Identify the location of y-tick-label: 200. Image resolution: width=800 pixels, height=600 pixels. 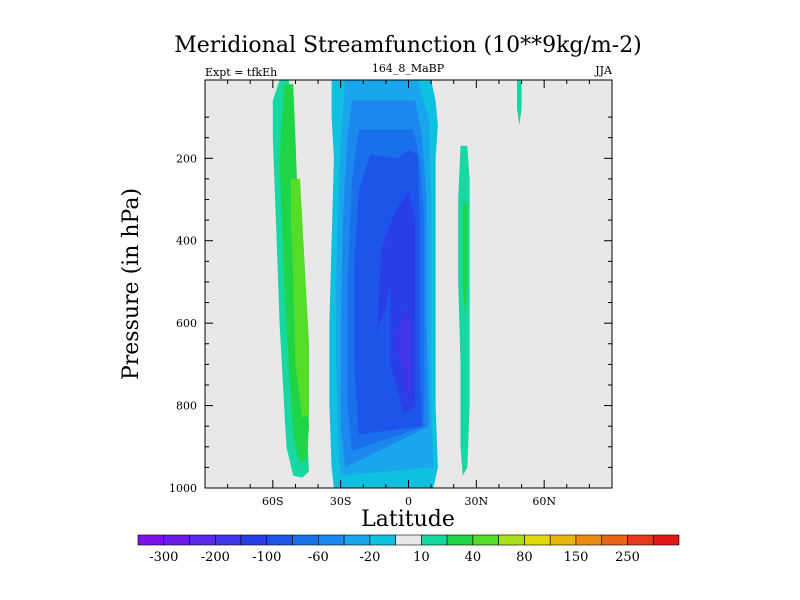
(186, 158).